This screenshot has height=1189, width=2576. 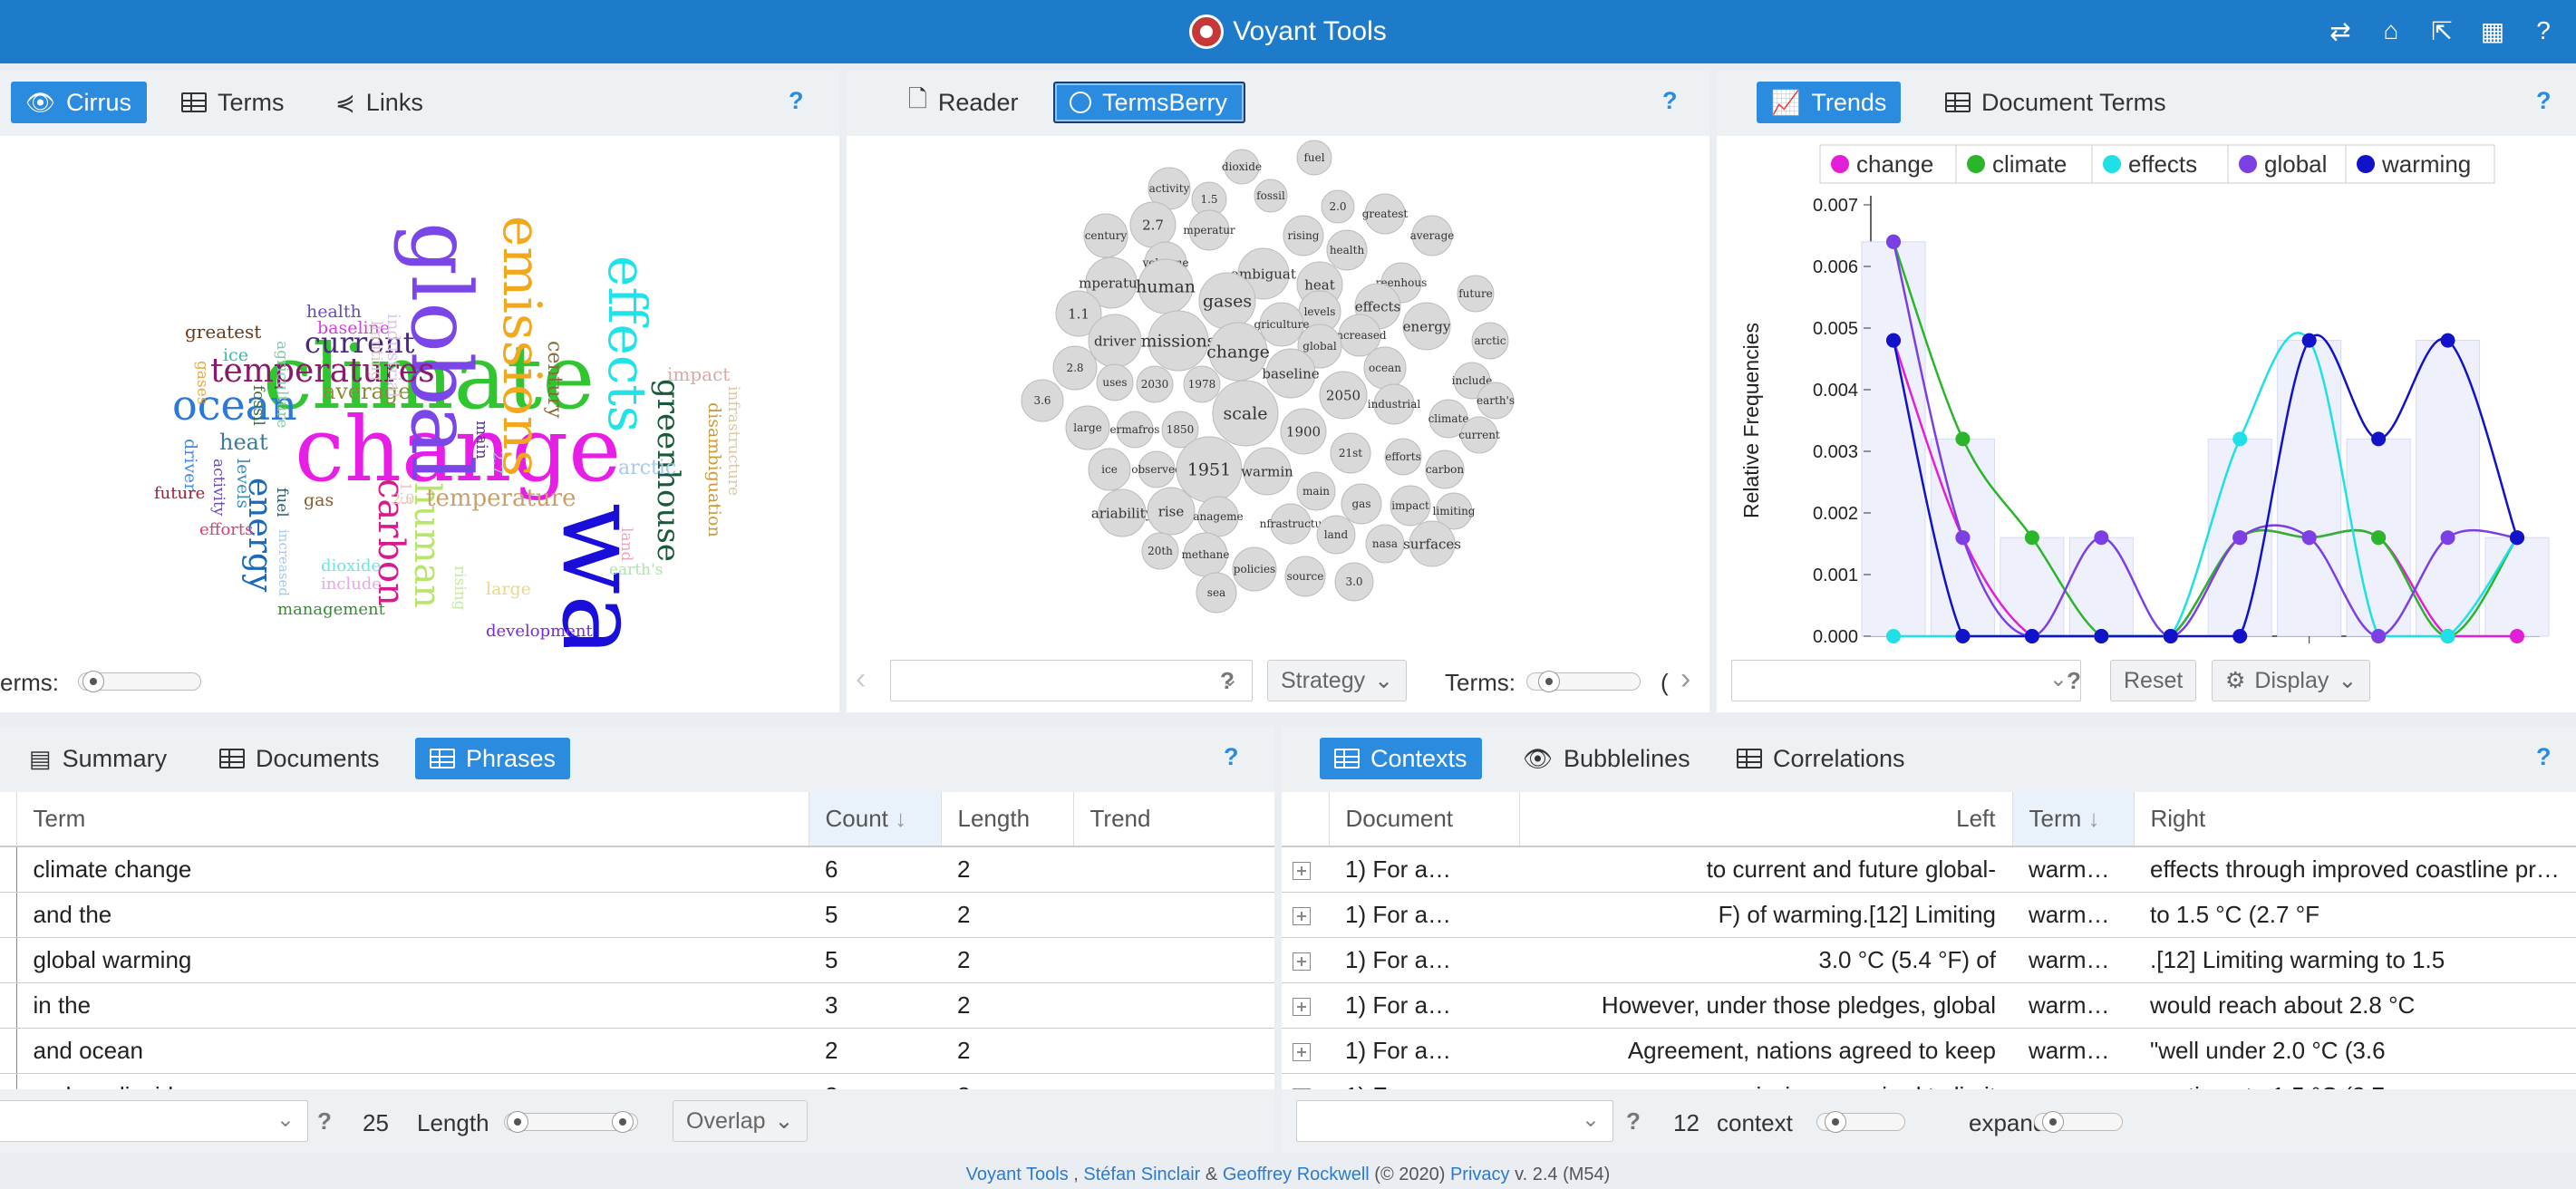 What do you see at coordinates (1394, 404) in the screenshot?
I see `term-bubble: industrial` at bounding box center [1394, 404].